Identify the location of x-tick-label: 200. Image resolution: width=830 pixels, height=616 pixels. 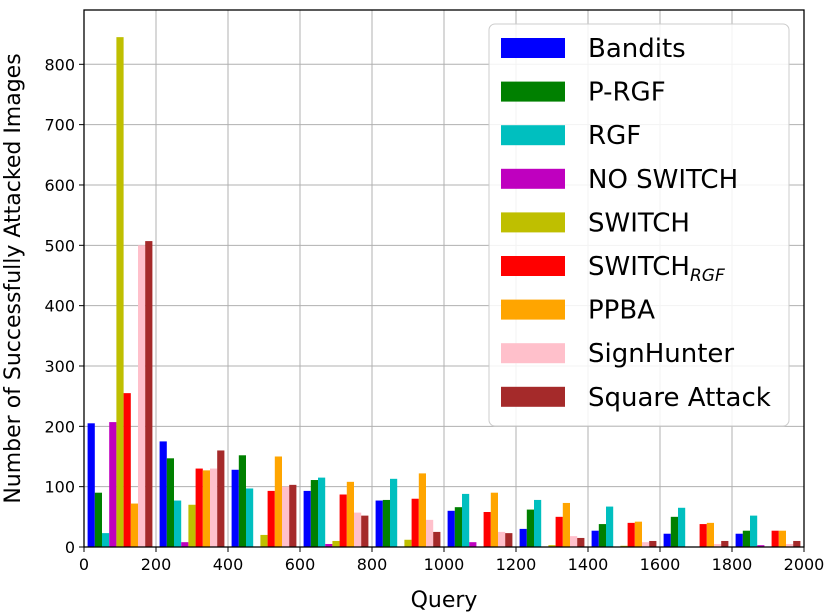
(156, 564).